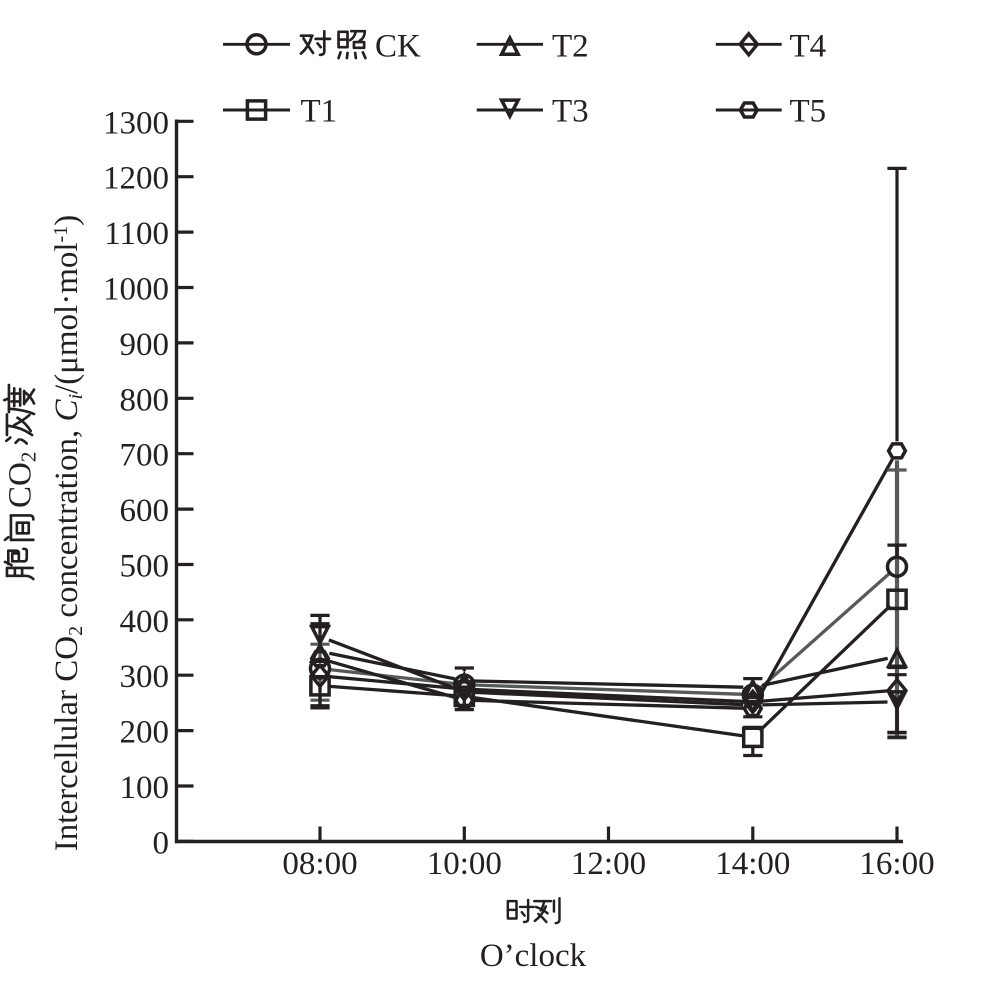 This screenshot has height=1007, width=1004. I want to click on svg-text: 1100, so click(136, 234).